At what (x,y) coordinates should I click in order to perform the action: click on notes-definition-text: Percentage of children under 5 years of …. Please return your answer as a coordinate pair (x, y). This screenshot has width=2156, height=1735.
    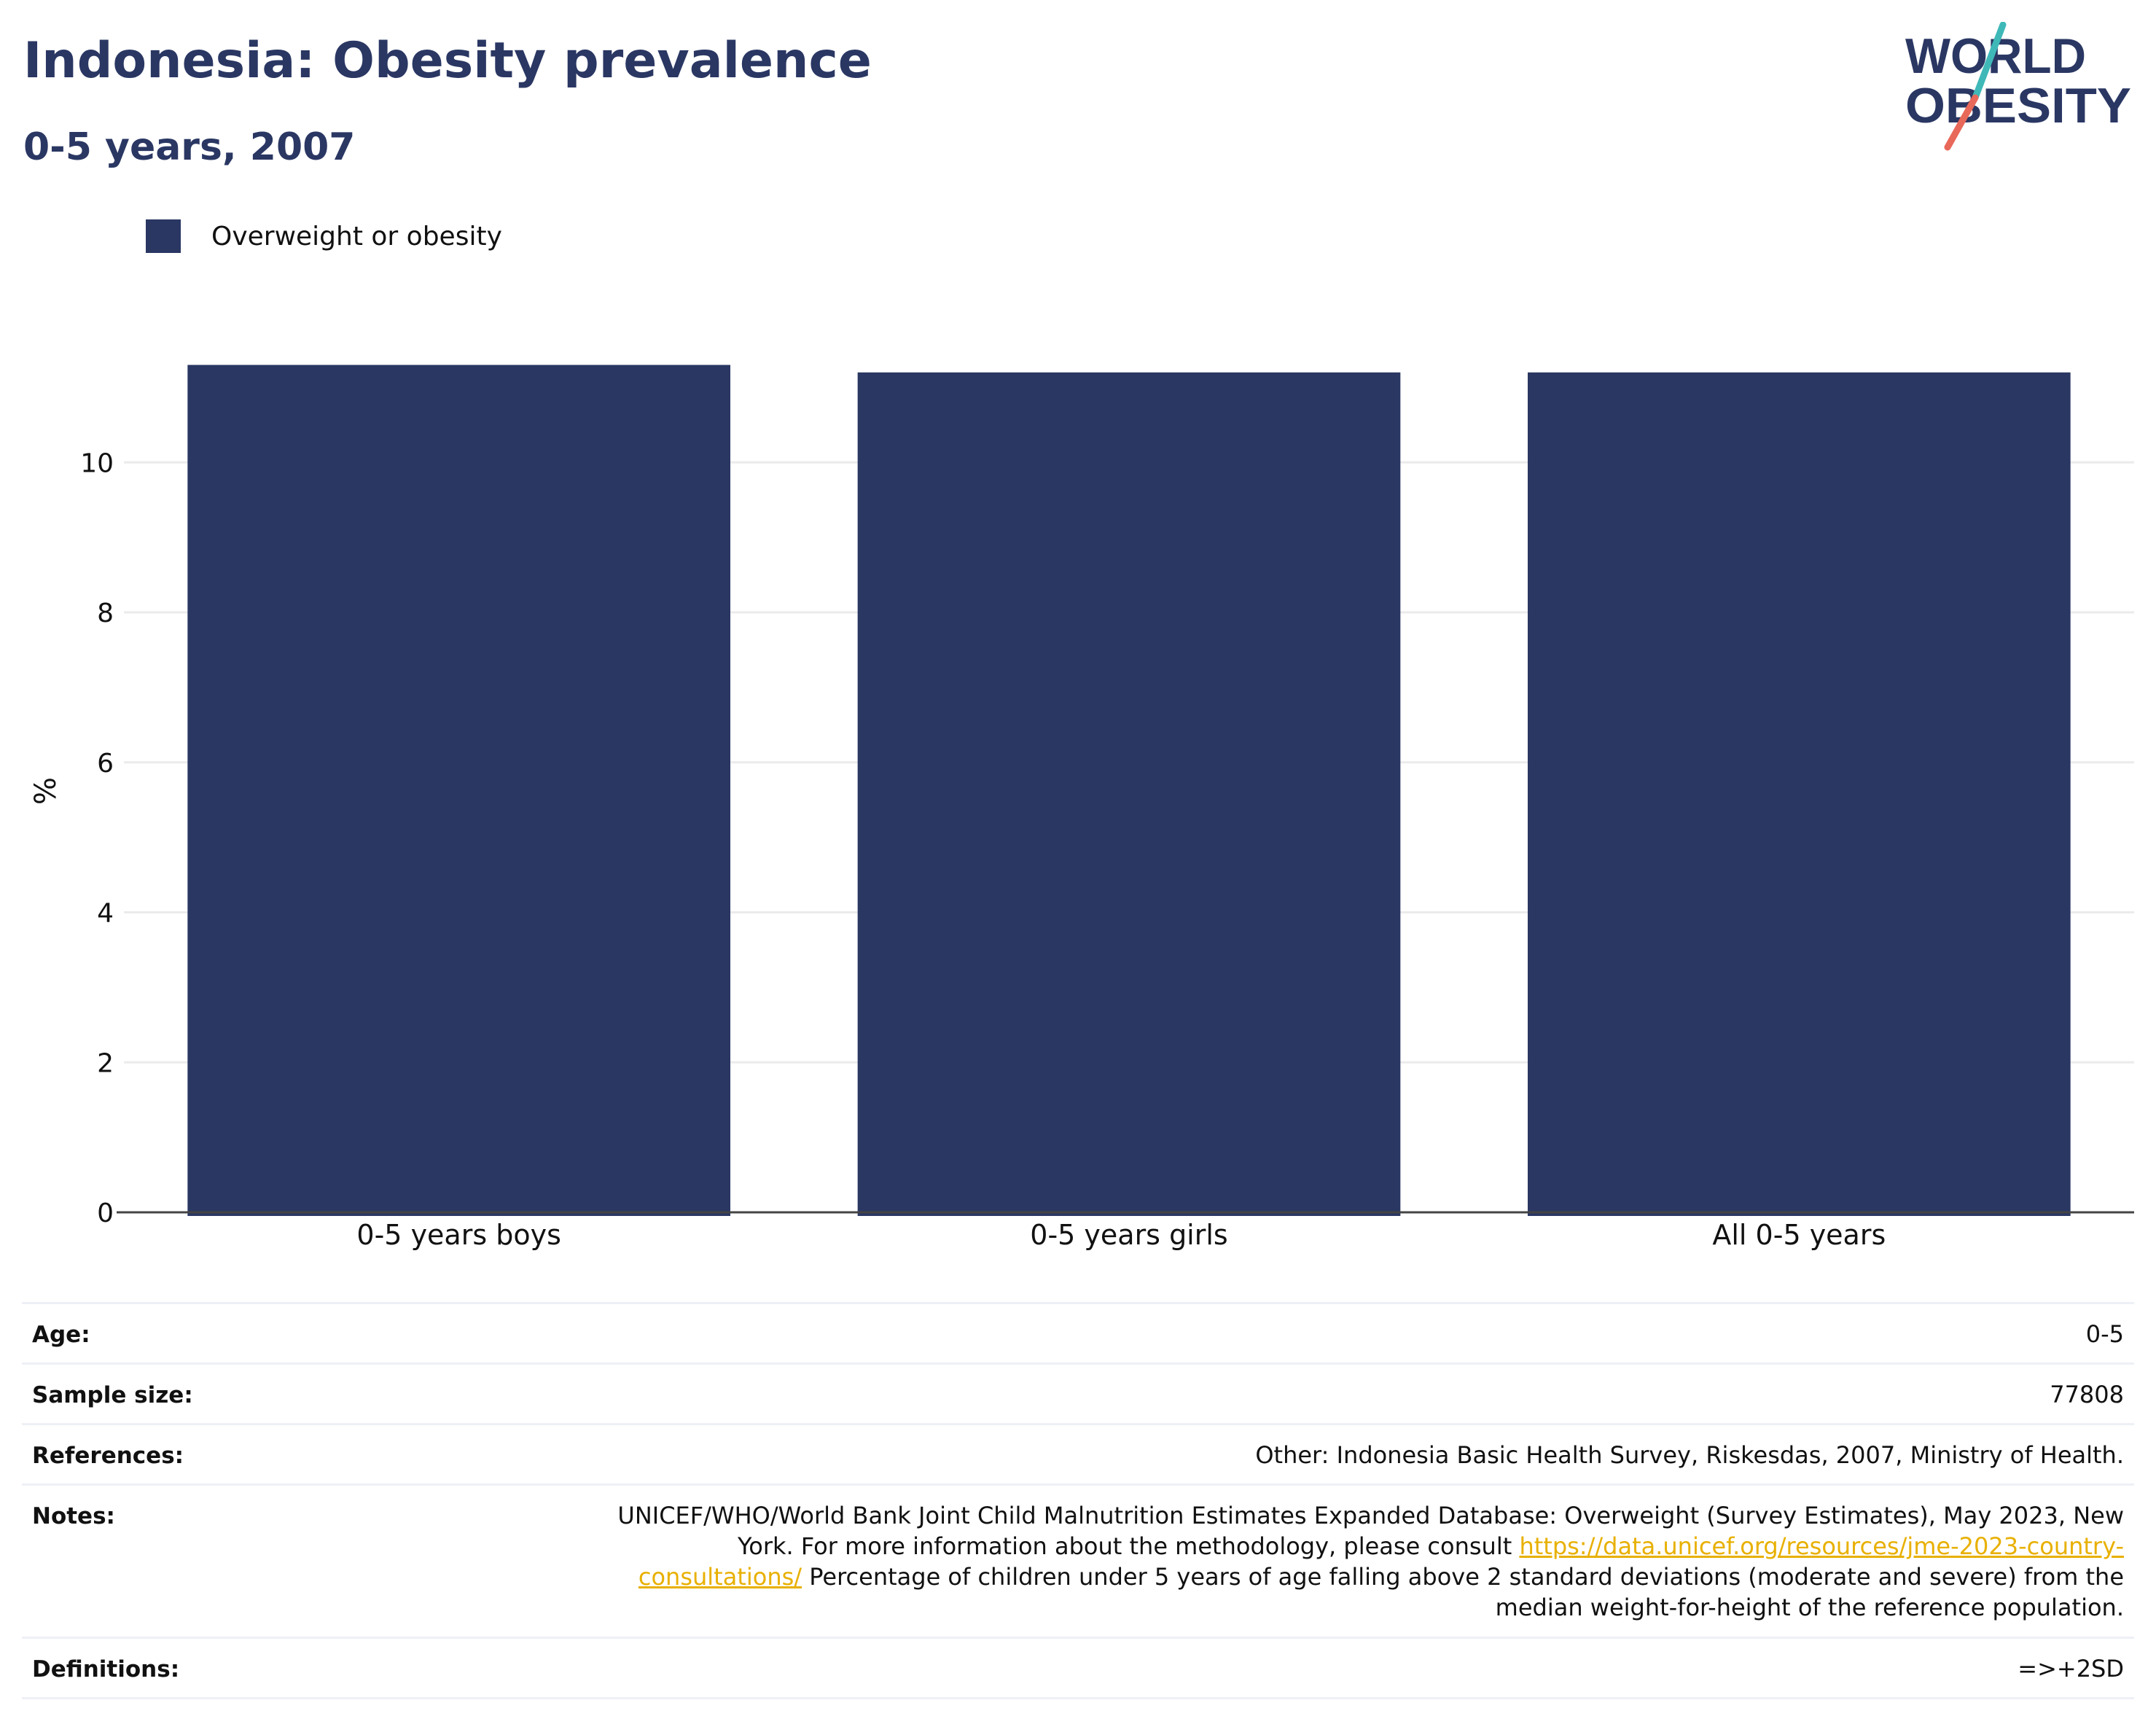
    Looking at the image, I should click on (1463, 1592).